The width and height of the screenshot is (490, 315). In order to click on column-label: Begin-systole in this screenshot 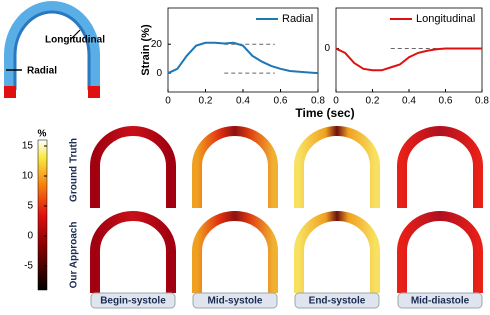, I will do `click(133, 301)`.